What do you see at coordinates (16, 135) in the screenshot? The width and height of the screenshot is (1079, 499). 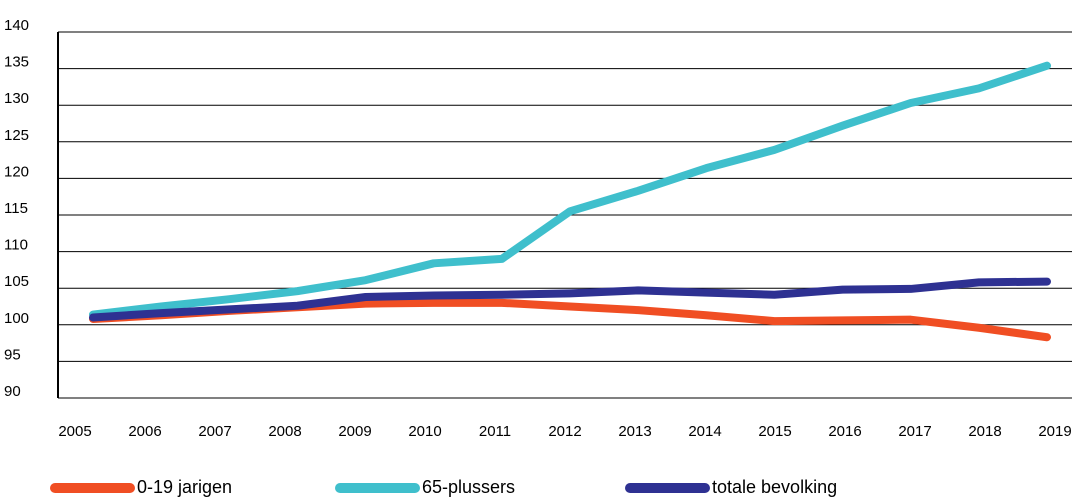 I see `y-tick-label: 125` at bounding box center [16, 135].